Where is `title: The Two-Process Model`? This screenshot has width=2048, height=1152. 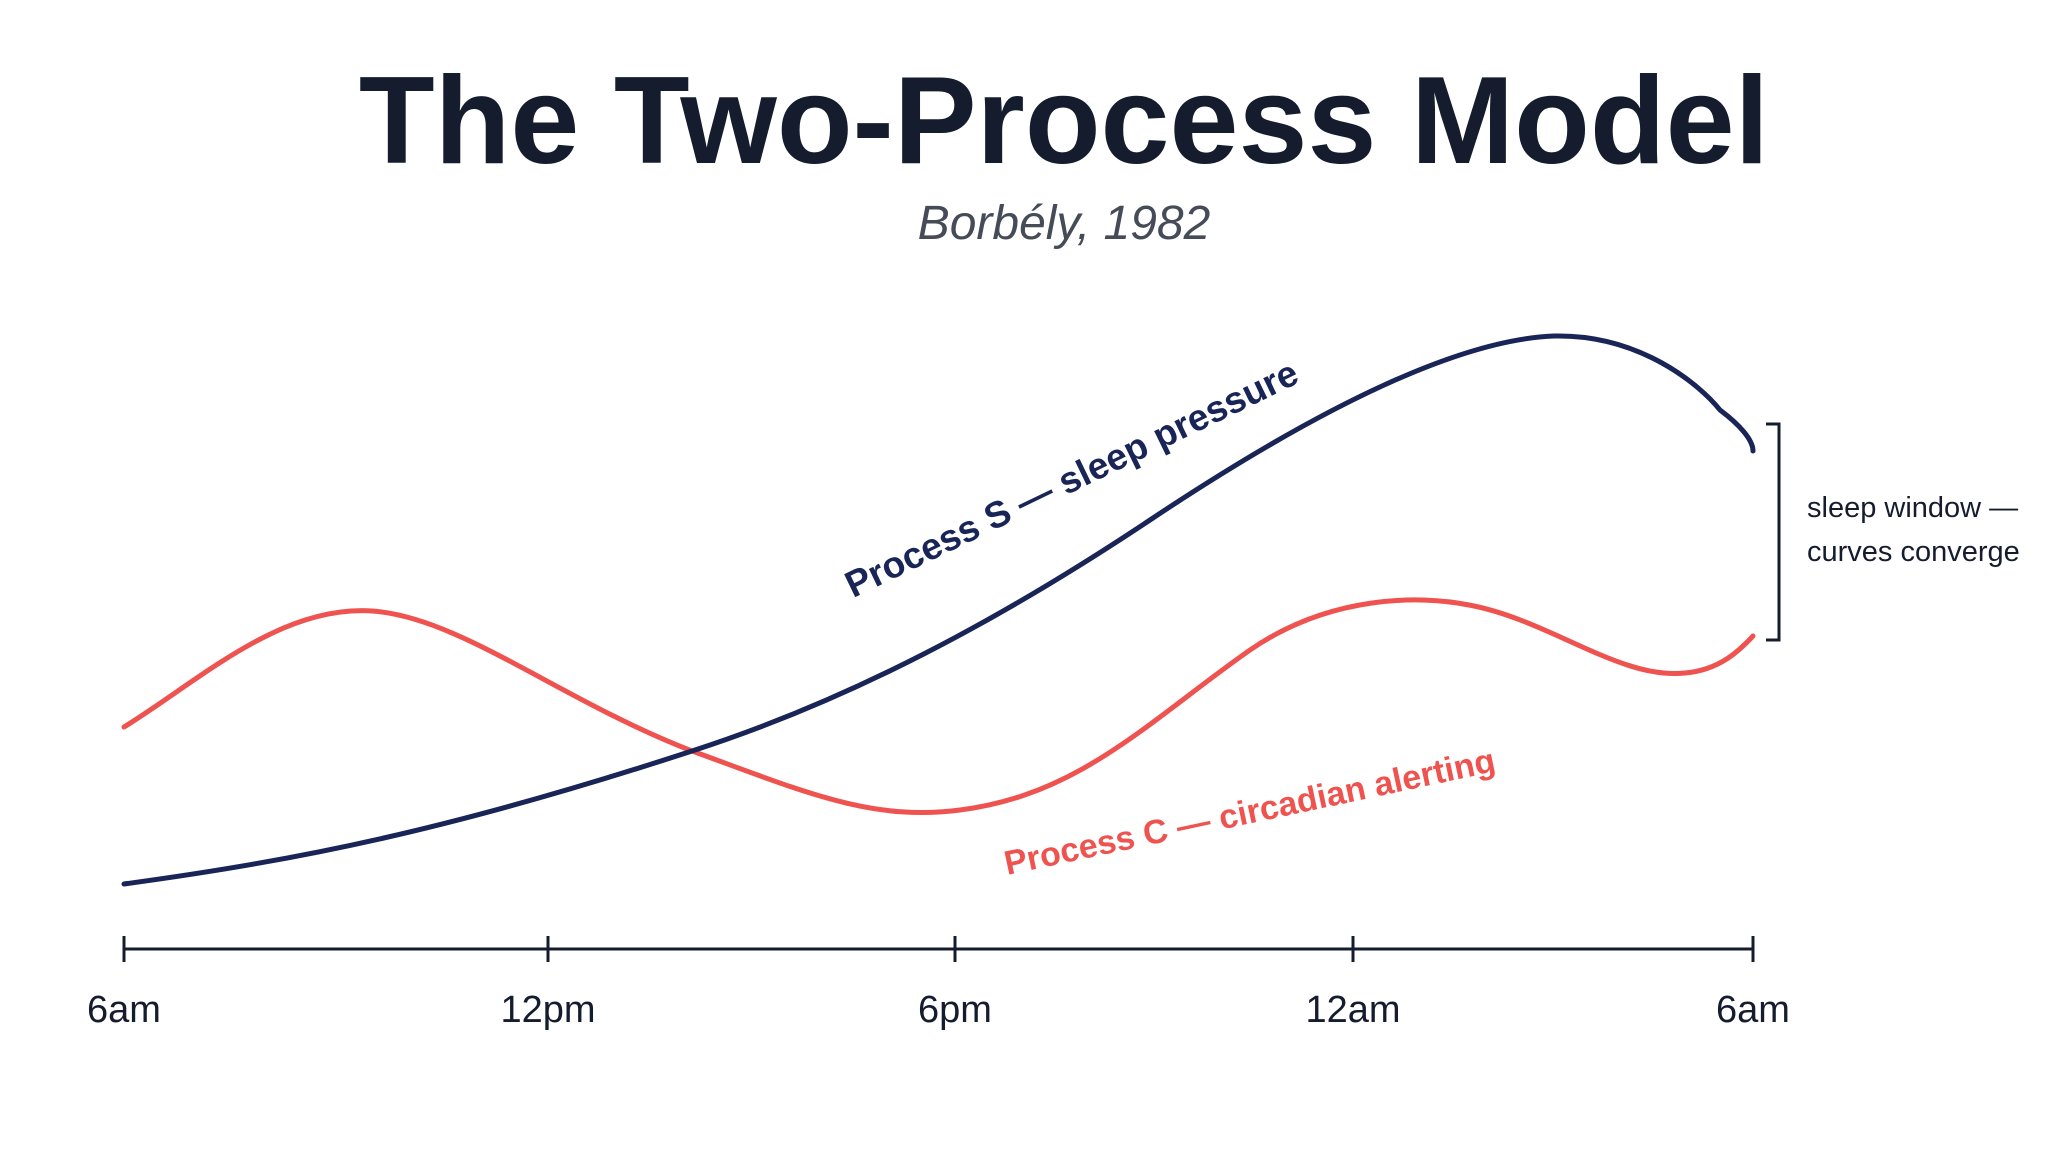 title: The Two-Process Model is located at coordinates (1064, 121).